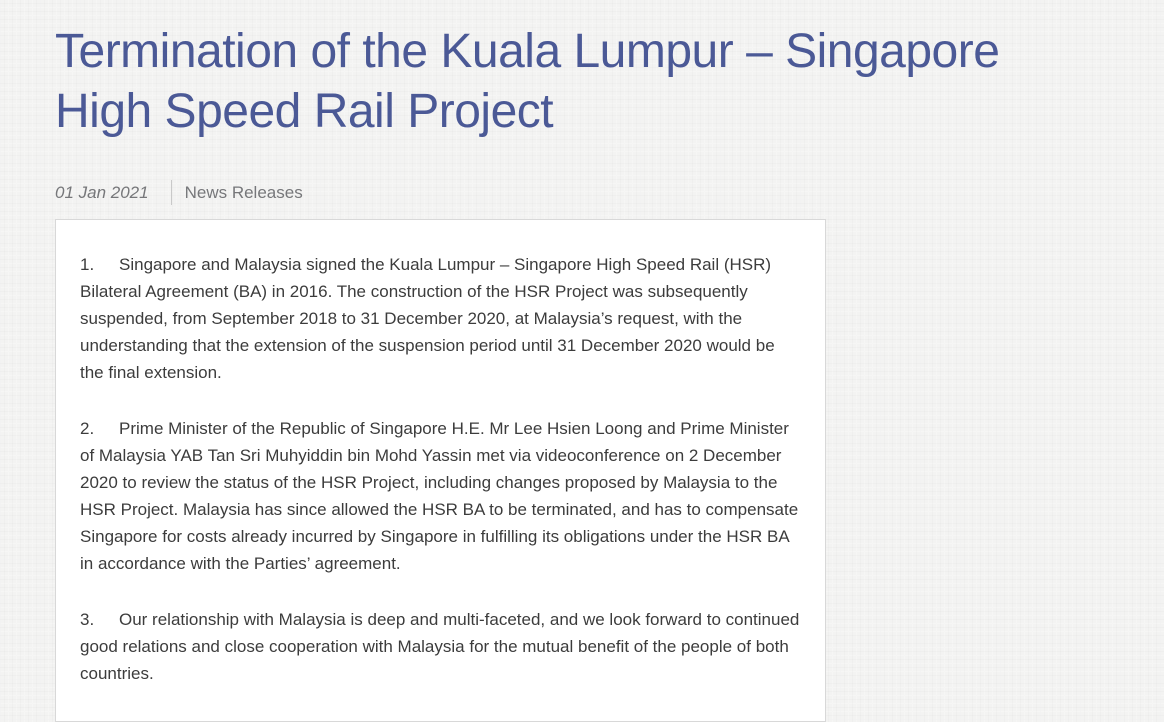  What do you see at coordinates (87, 619) in the screenshot?
I see `paragraph-3-number: 3.` at bounding box center [87, 619].